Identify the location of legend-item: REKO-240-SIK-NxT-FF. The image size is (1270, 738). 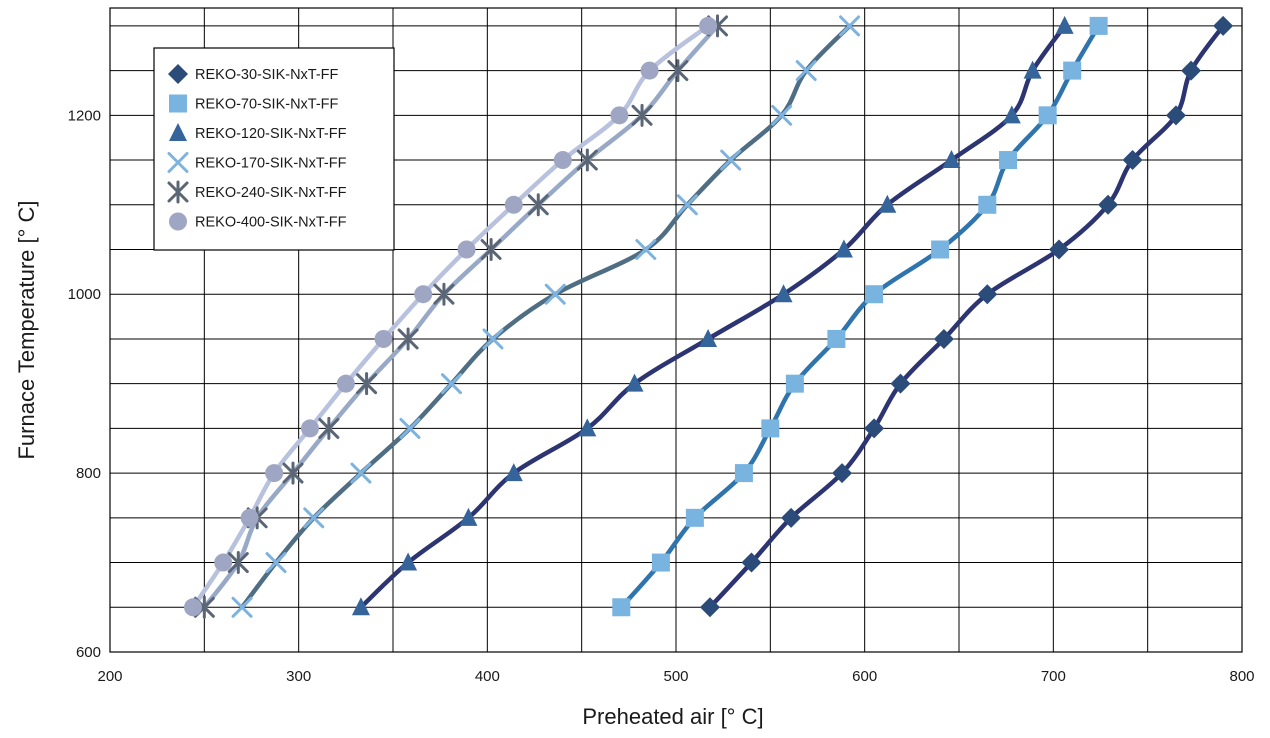
(257, 192).